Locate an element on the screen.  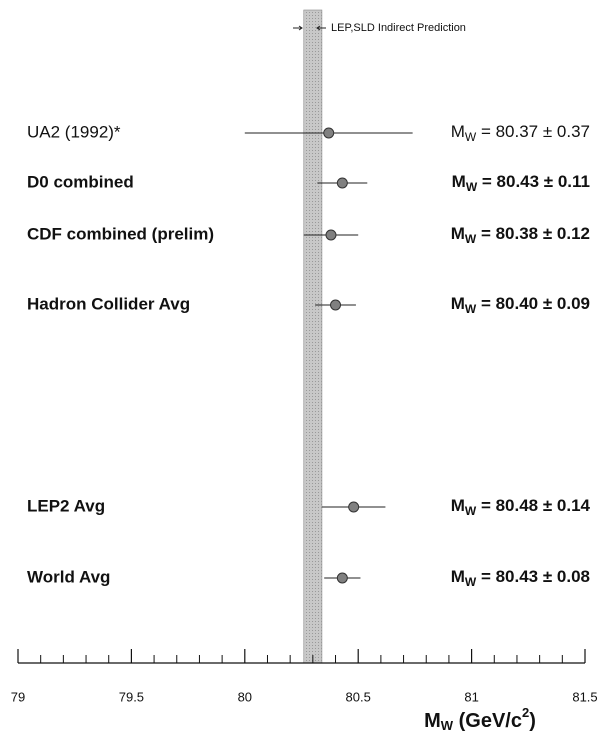
value-label-text: 80.37 ± 0.37 is located at coordinates (543, 131).